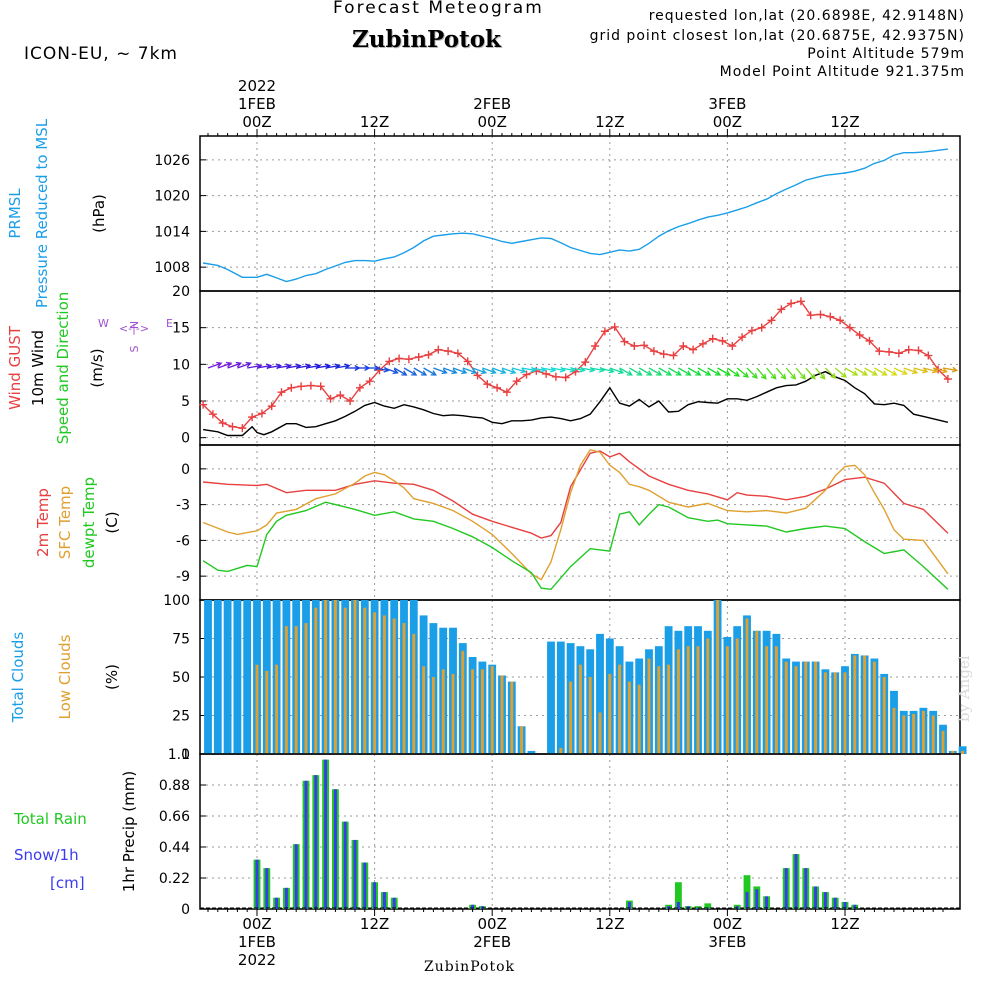 The width and height of the screenshot is (1000, 1000). What do you see at coordinates (727, 104) in the screenshot?
I see `top-time-label: 3FEB` at bounding box center [727, 104].